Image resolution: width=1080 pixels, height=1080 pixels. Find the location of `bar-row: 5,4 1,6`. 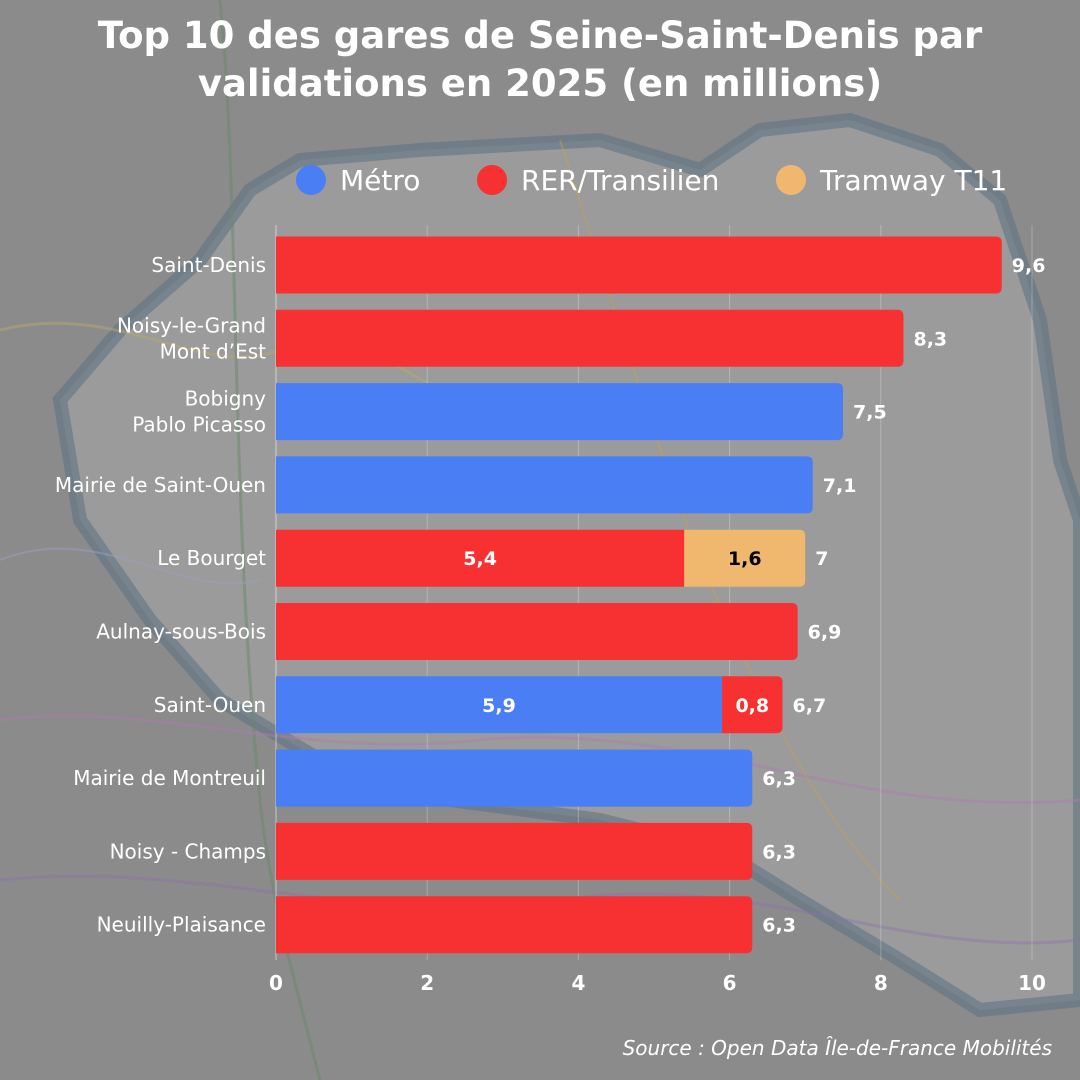

bar-row: 5,4 1,6 is located at coordinates (541, 558).